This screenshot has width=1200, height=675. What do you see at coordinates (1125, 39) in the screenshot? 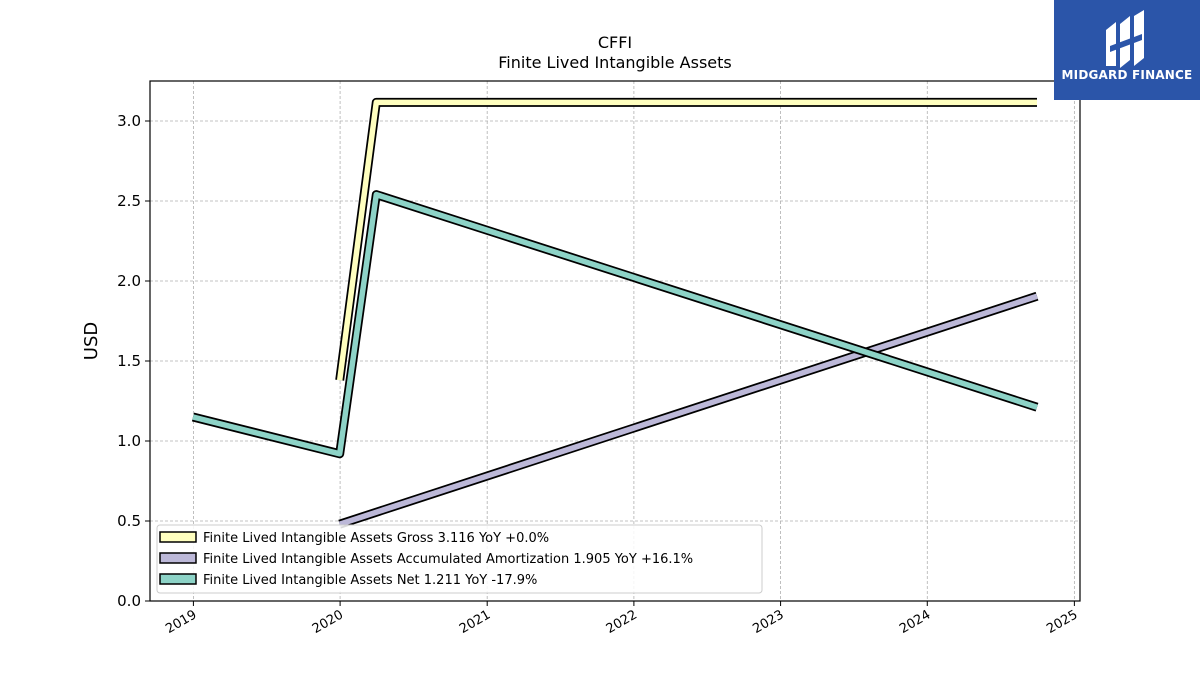
I see `logo-mark-icon` at bounding box center [1125, 39].